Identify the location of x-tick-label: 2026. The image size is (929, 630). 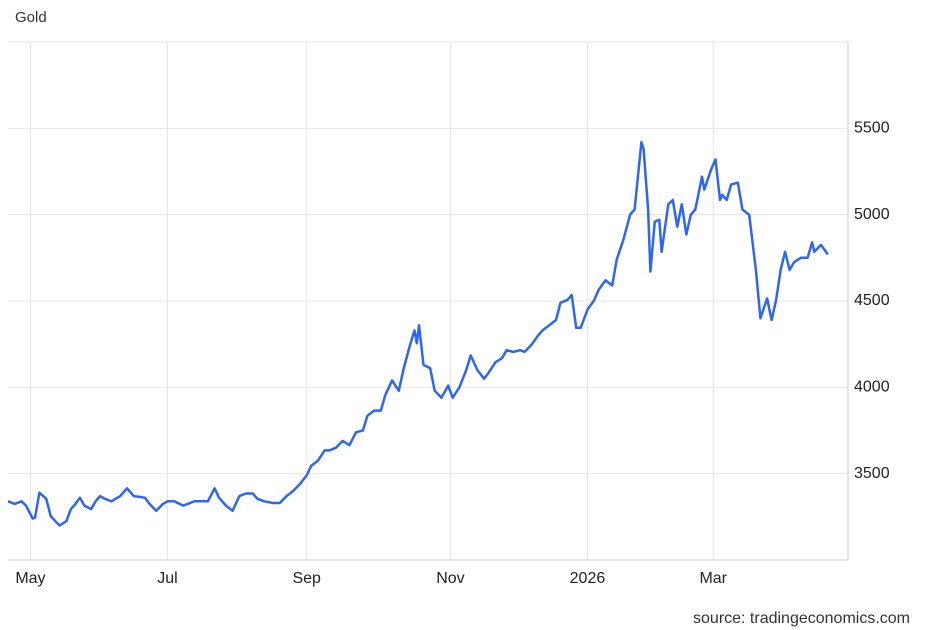
(588, 578).